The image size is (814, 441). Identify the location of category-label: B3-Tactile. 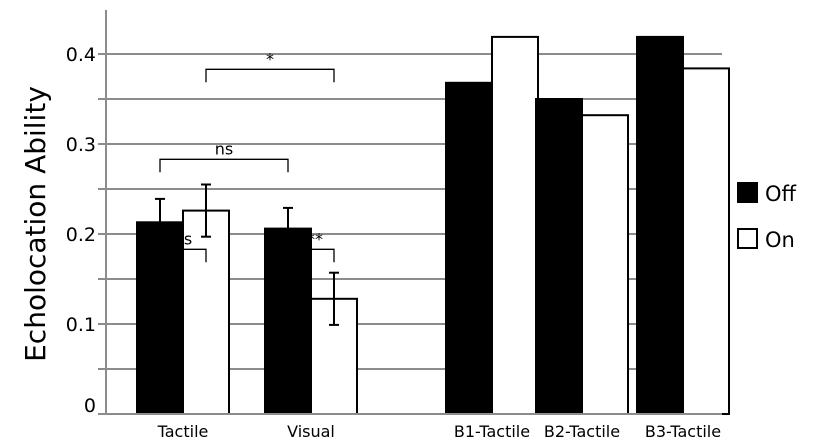
(683, 431).